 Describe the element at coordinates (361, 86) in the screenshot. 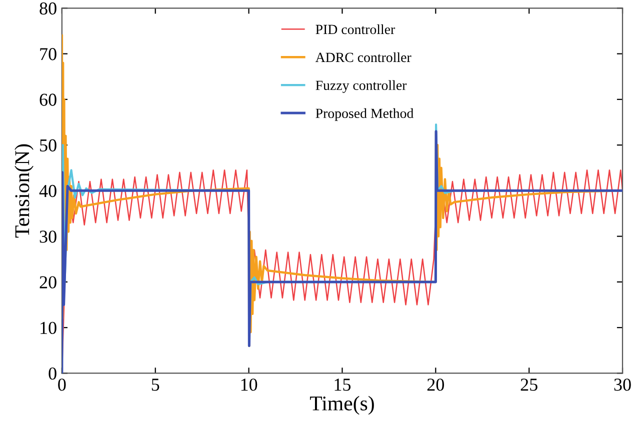

I see `legend-label: Fuzzy controller` at that location.